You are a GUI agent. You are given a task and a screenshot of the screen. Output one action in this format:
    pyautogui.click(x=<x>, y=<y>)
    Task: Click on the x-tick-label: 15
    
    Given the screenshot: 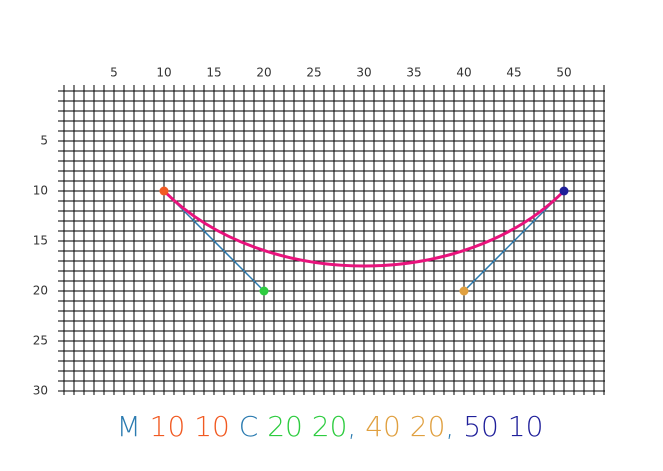 What is the action you would take?
    pyautogui.click(x=213, y=73)
    